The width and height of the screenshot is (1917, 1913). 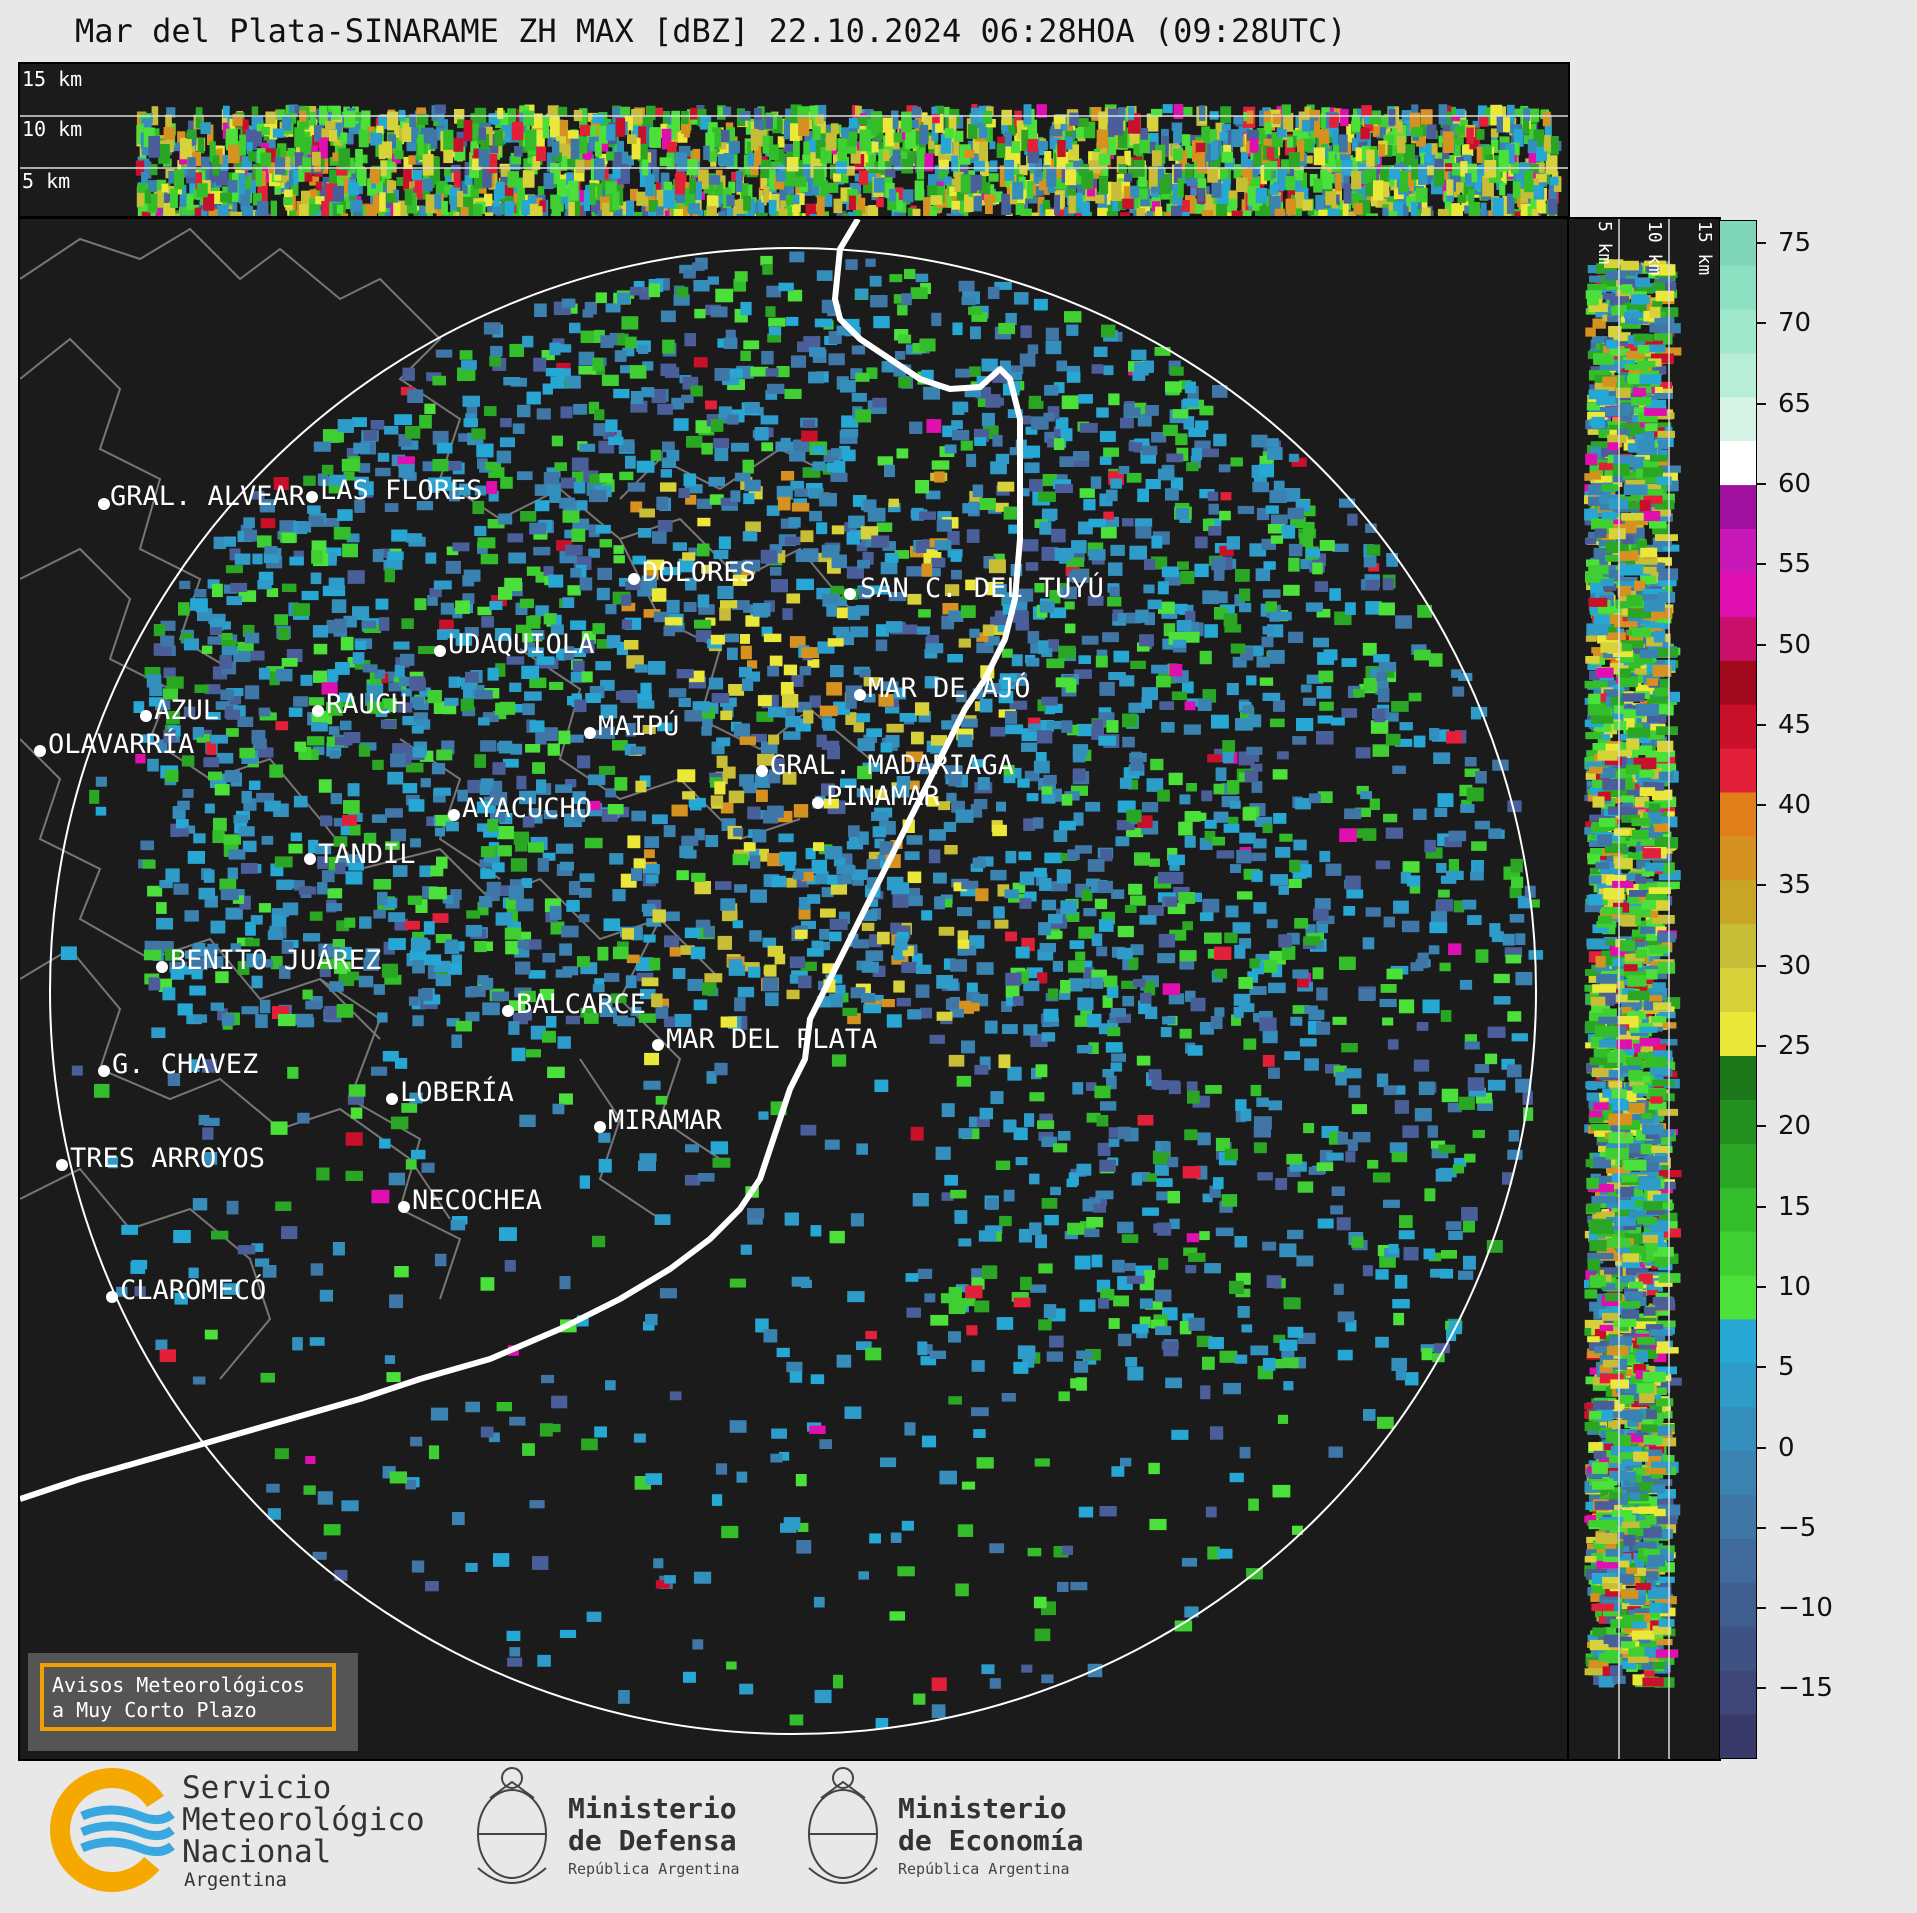 What do you see at coordinates (188, 1685) in the screenshot?
I see `warning-box-line1: Avisos Meteorológicos` at bounding box center [188, 1685].